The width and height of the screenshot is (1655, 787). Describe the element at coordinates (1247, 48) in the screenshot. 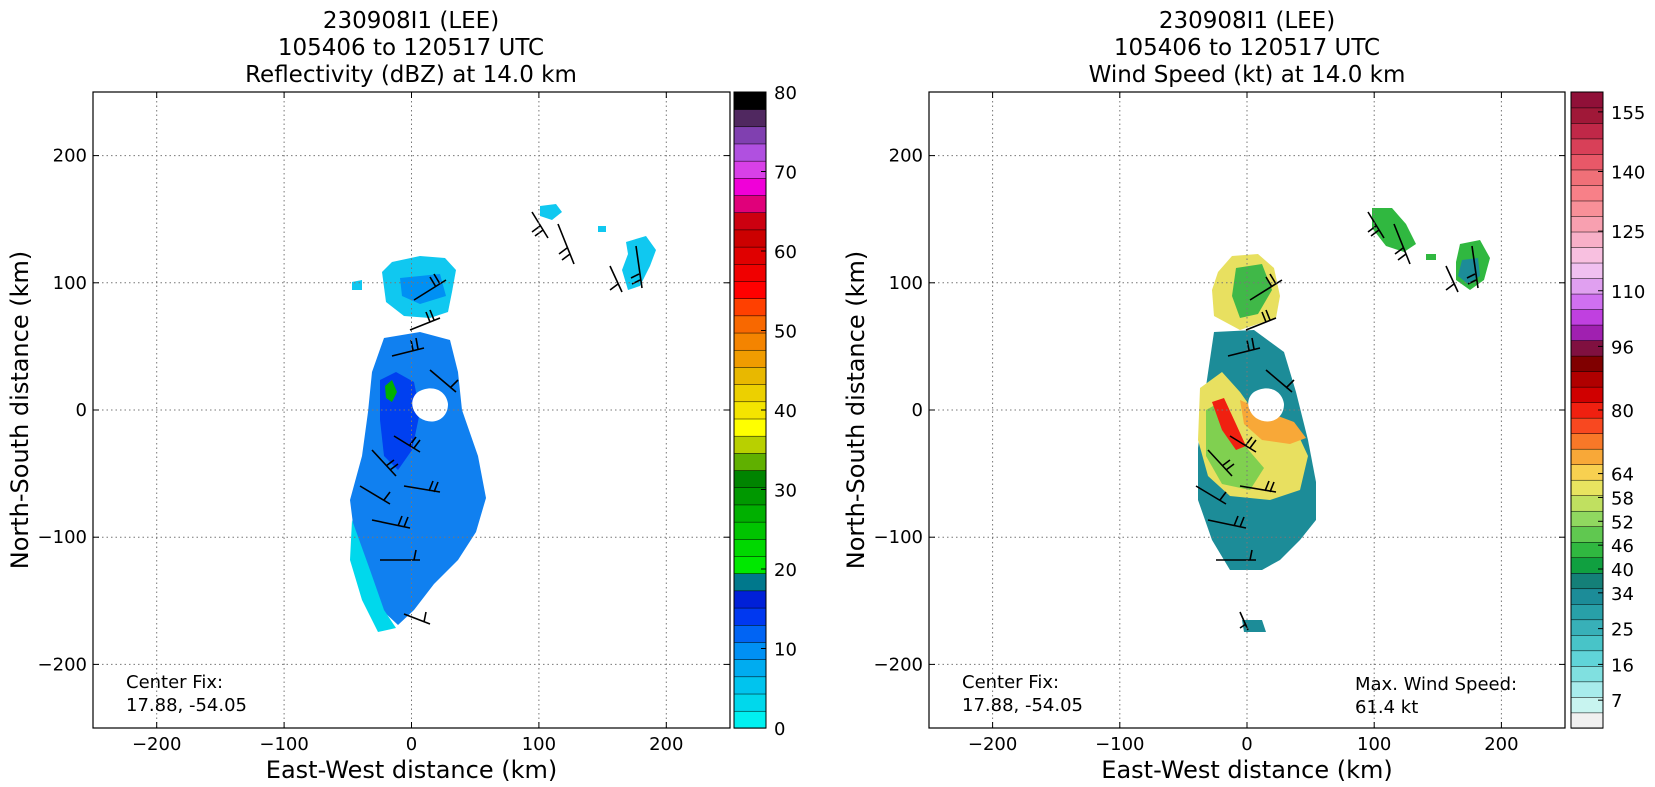

I see `title-line-2: 105406 to 120517 UTC` at that location.